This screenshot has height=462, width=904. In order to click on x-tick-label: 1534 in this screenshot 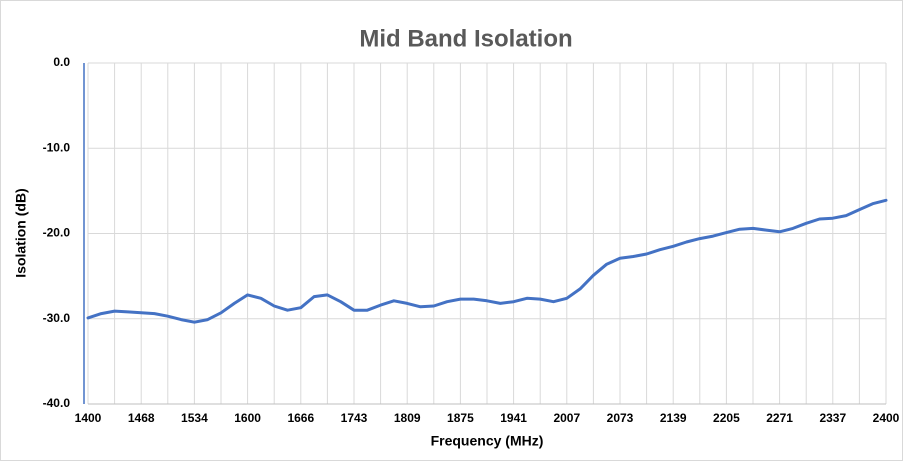, I will do `click(194, 418)`.